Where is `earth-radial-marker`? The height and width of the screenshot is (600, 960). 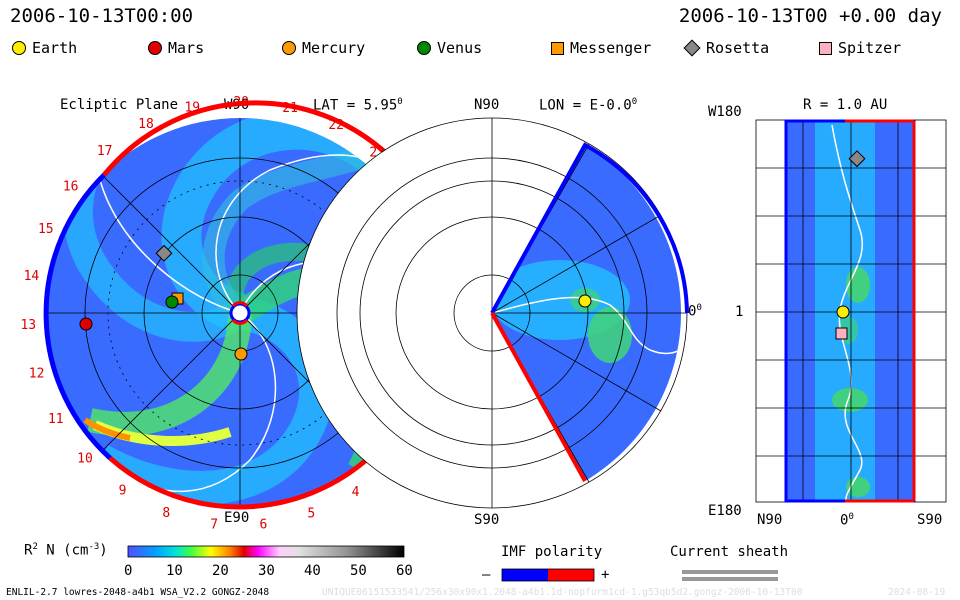 earth-radial-marker is located at coordinates (843, 312).